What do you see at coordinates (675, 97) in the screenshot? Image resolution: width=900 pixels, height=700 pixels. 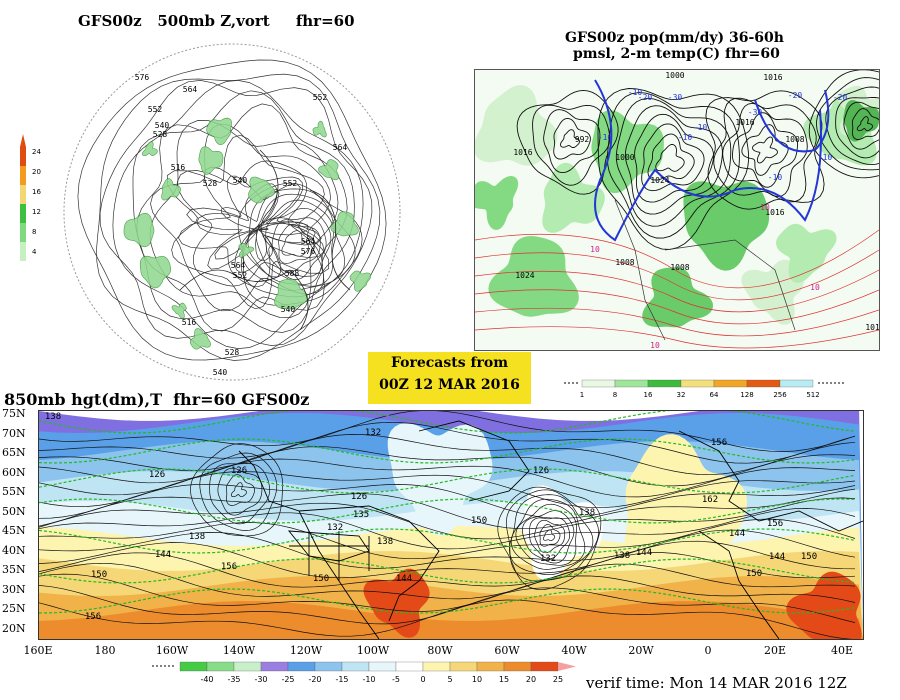 I see `temperature-label: -30` at bounding box center [675, 97].